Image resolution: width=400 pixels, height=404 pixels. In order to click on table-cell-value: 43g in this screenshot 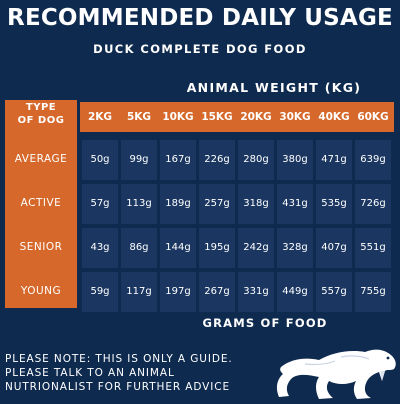, I will do `click(100, 247)`.